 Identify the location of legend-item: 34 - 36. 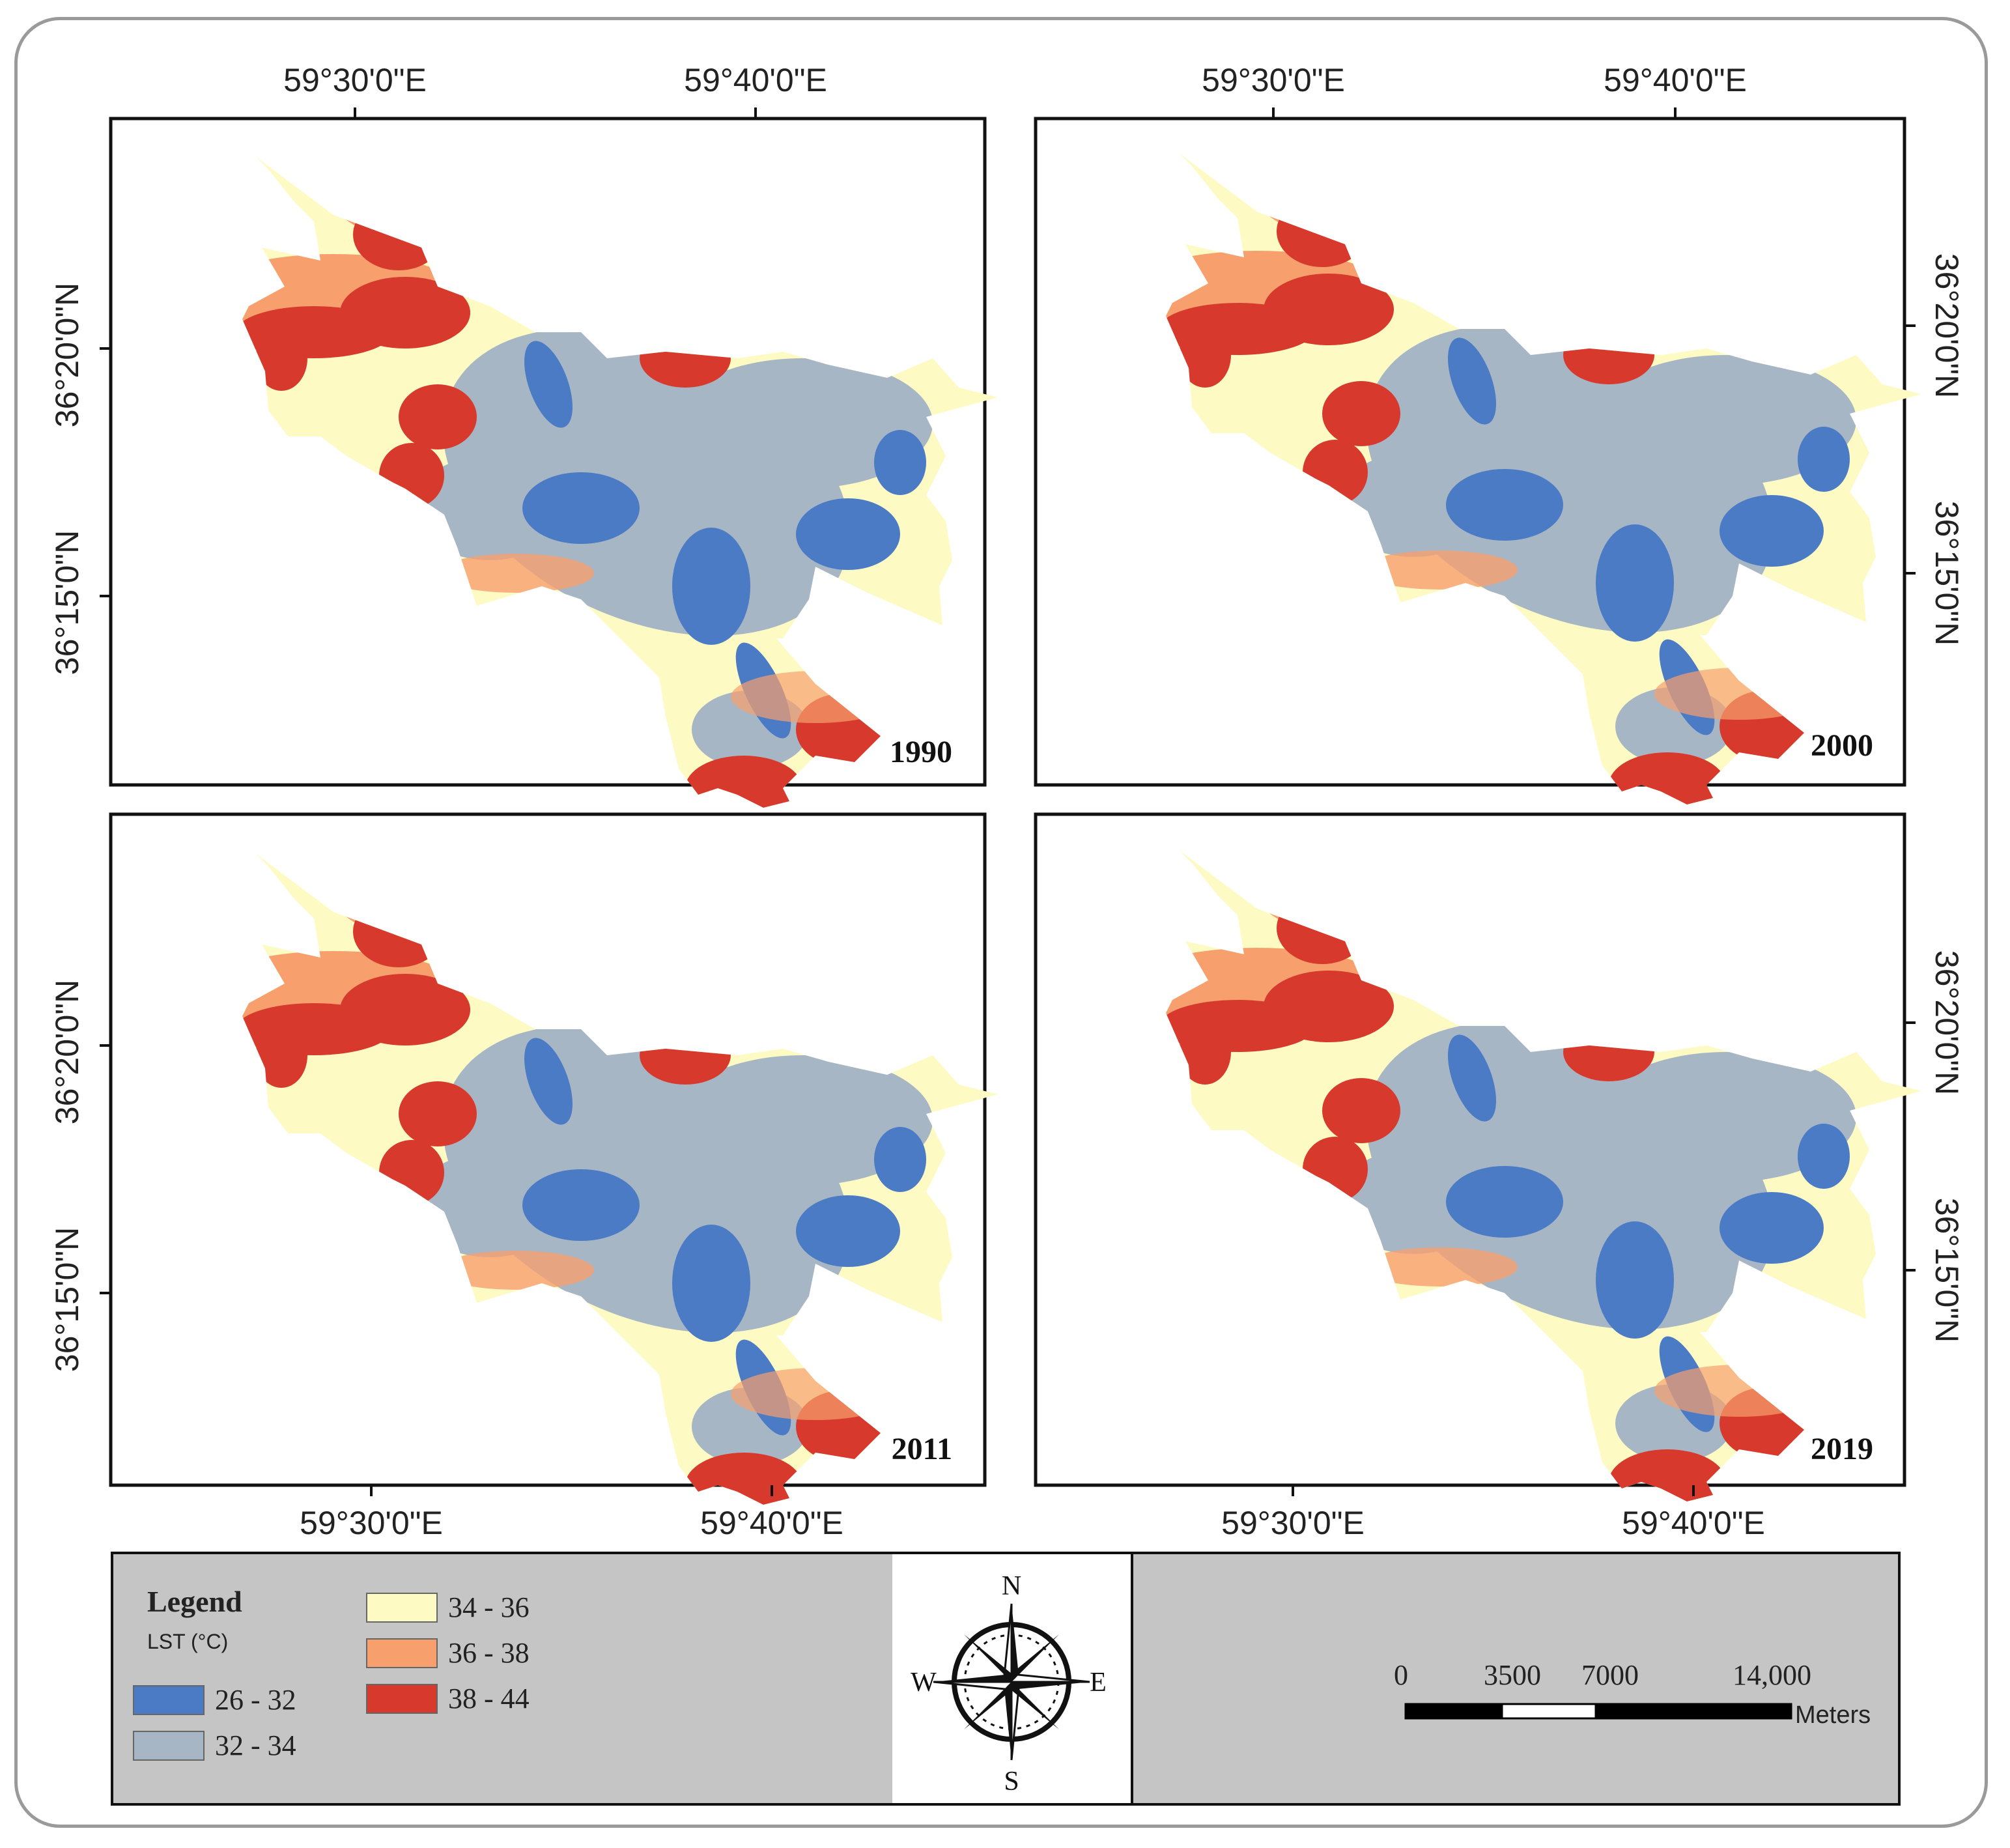
(448, 1608).